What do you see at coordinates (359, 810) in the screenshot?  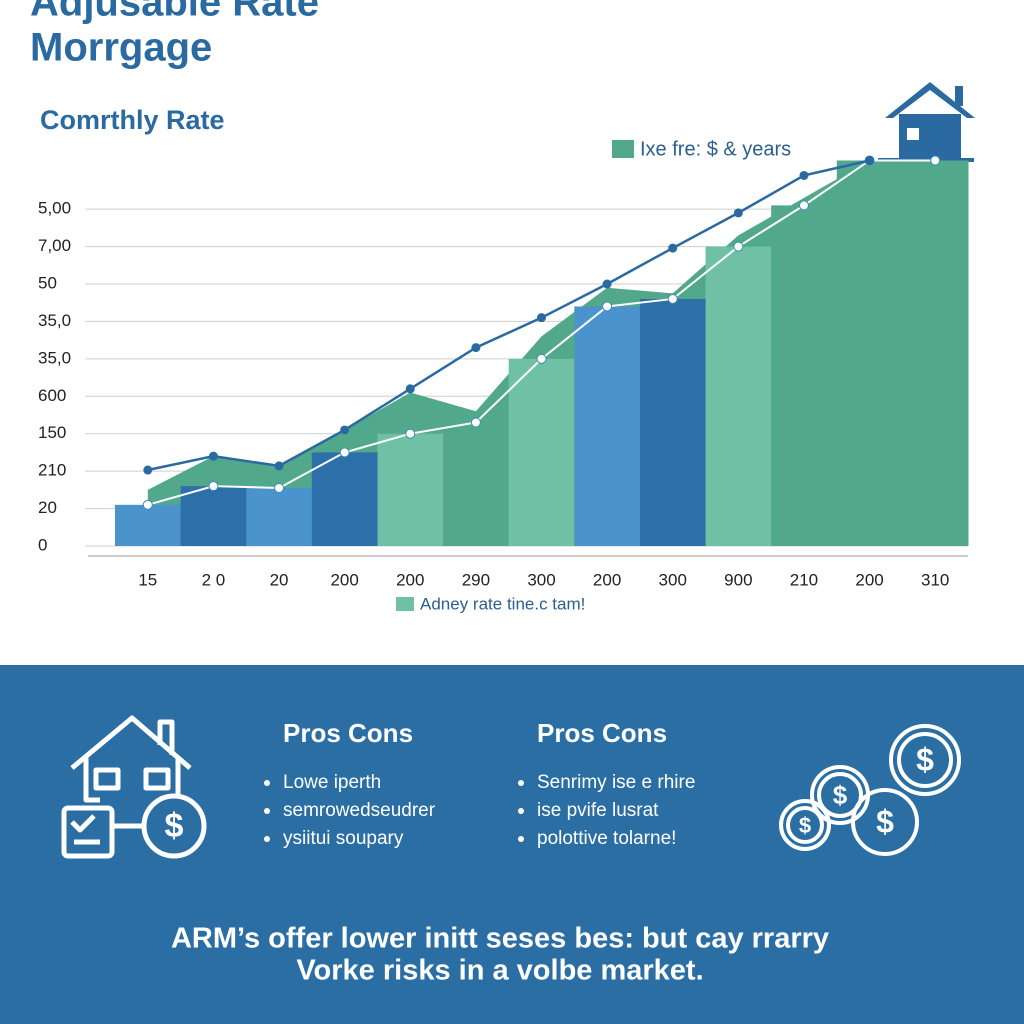 I see `bullet-text: semrowedseudrer` at bounding box center [359, 810].